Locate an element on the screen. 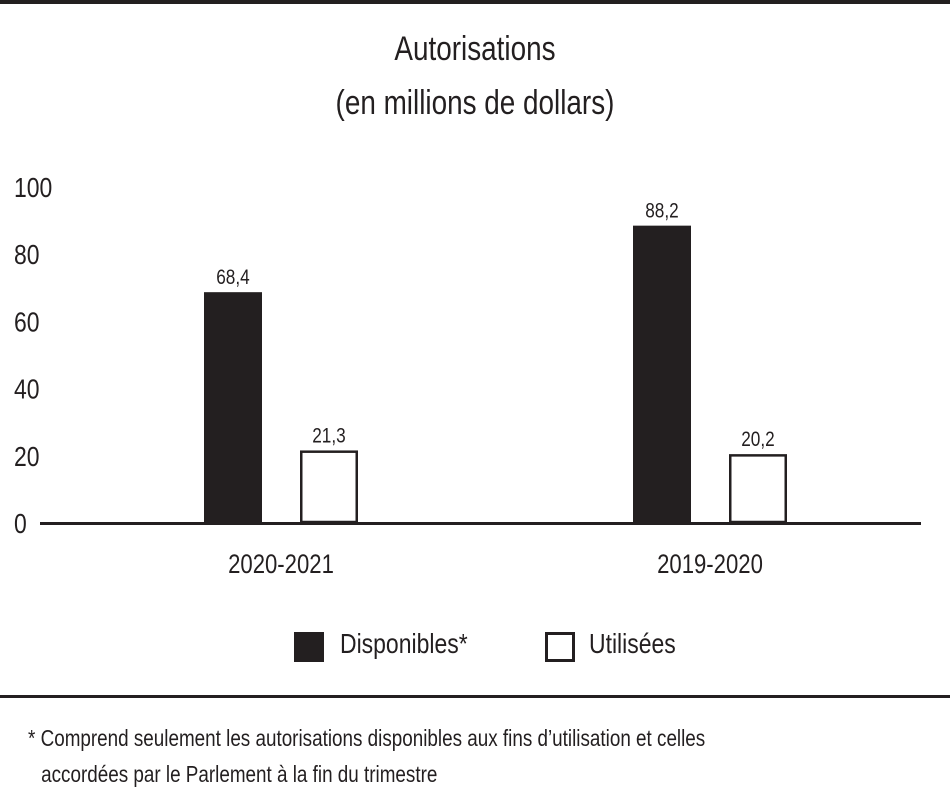 This screenshot has height=798, width=950. y-tick-label-0: 0 is located at coordinates (20, 524).